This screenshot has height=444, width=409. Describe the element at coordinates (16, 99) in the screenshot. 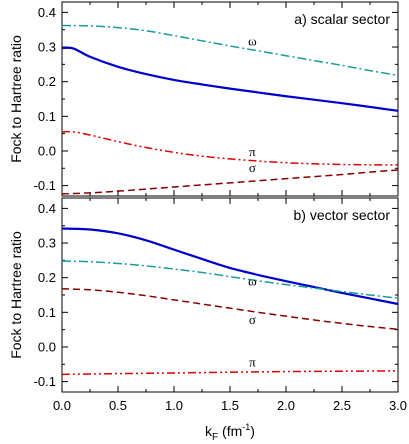

I see `panel-a-y-axis-title: Fock to Hartree ratio` at that location.